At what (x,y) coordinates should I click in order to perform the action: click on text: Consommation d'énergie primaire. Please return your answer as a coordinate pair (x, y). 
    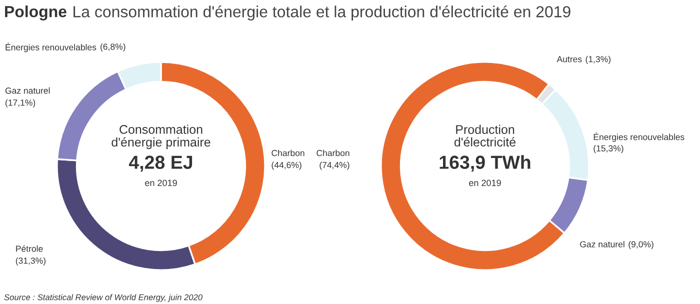
    Looking at the image, I should click on (161, 137).